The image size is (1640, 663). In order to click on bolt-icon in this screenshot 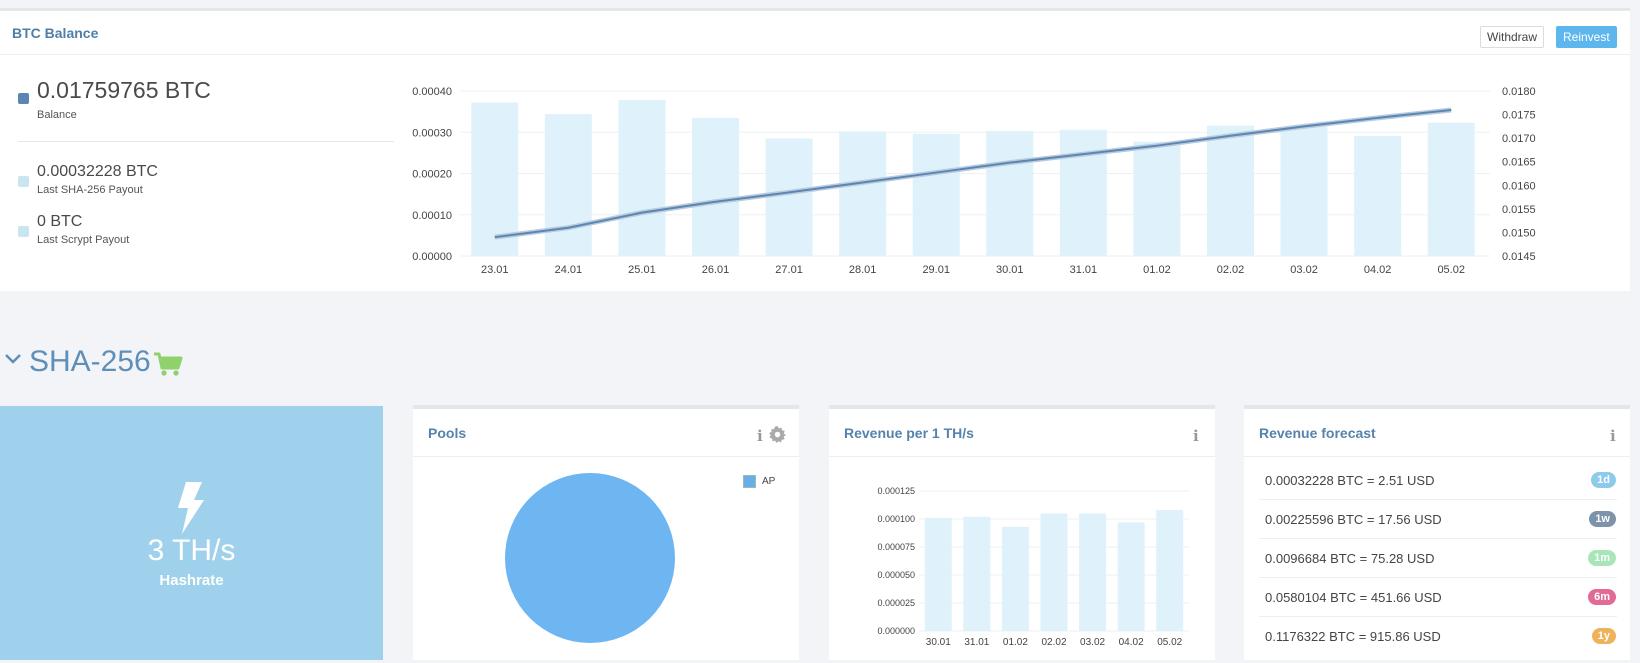, I will do `click(191, 508)`.